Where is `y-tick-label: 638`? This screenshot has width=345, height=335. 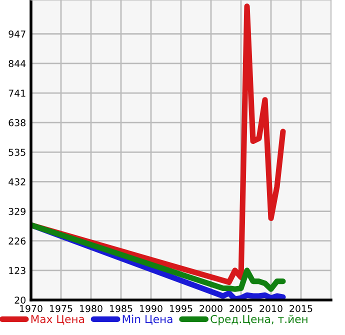 y-tick-label: 638 is located at coordinates (17, 122).